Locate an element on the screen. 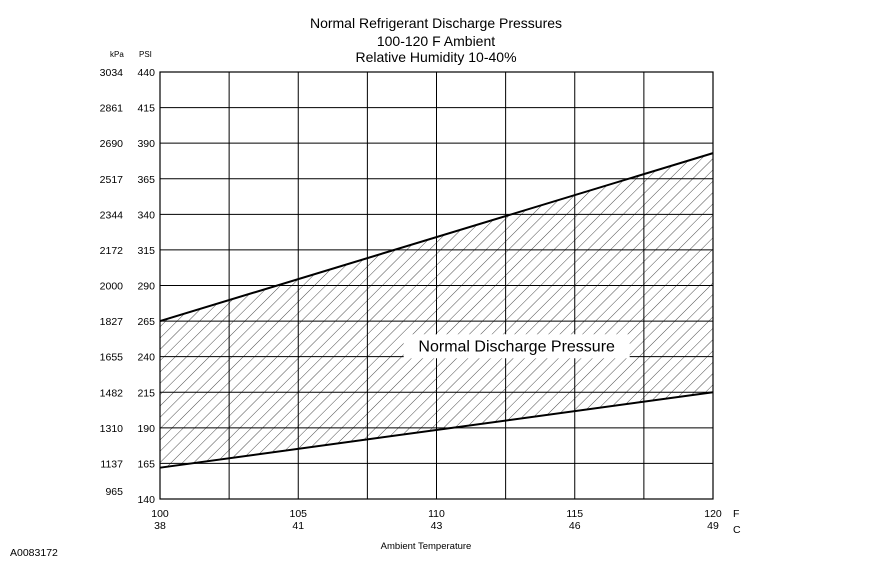 Image resolution: width=870 pixels, height=568 pixels. x-unit-f-label: F is located at coordinates (736, 514).